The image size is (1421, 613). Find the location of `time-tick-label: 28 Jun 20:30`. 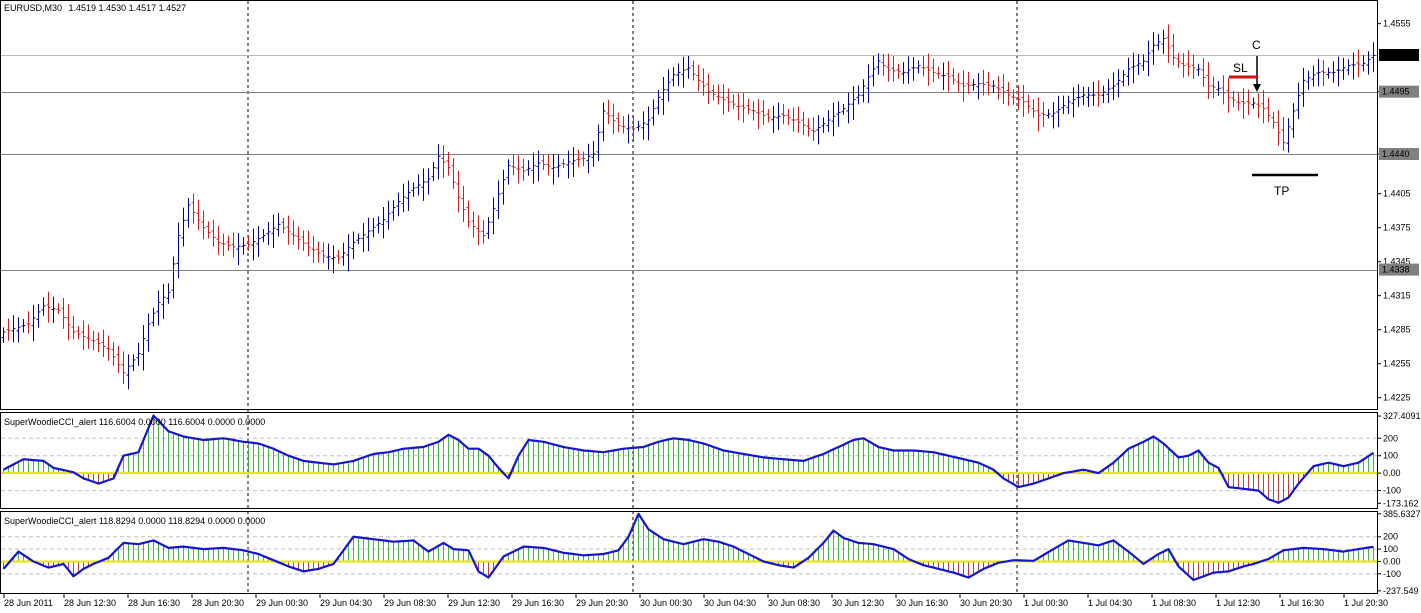

time-tick-label: 28 Jun 20:30 is located at coordinates (218, 603).